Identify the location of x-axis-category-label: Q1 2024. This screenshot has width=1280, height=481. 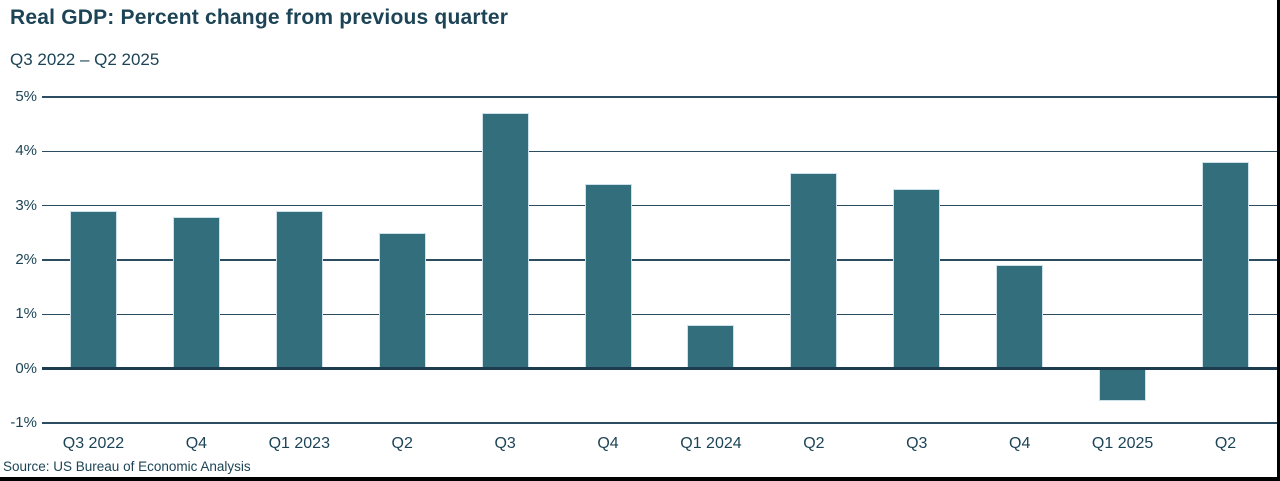
(711, 443).